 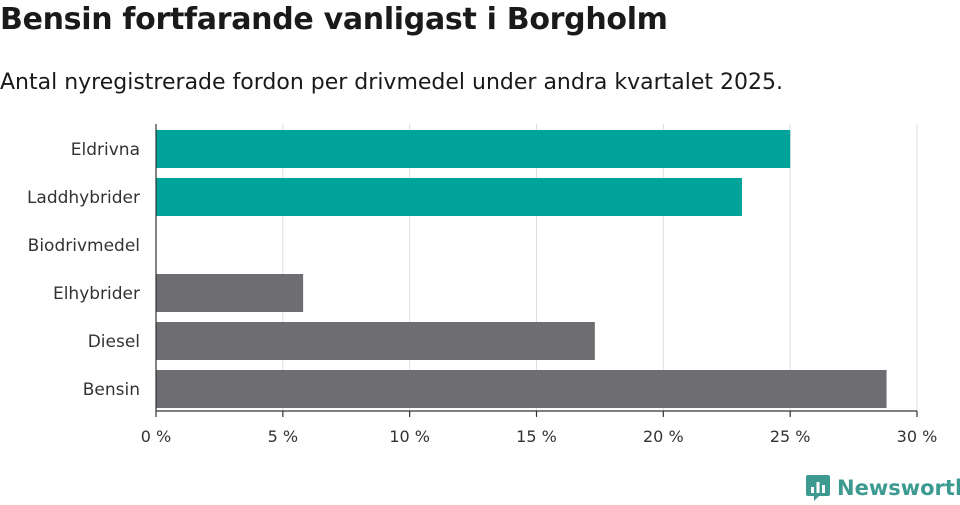 I want to click on x-tick-label: 10 %, so click(x=409, y=436).